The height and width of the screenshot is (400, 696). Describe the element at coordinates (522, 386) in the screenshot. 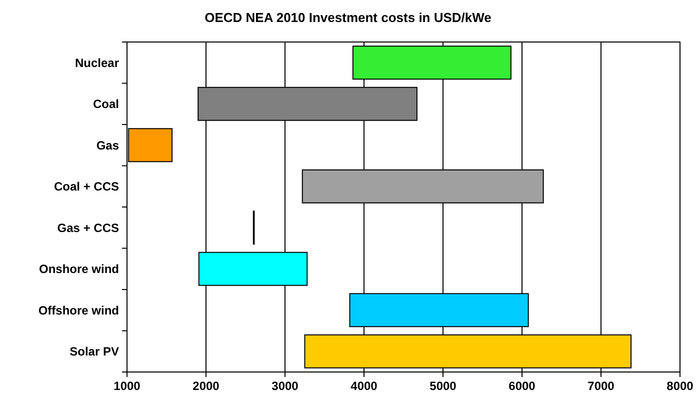

I see `x-tick-label: 6000` at that location.